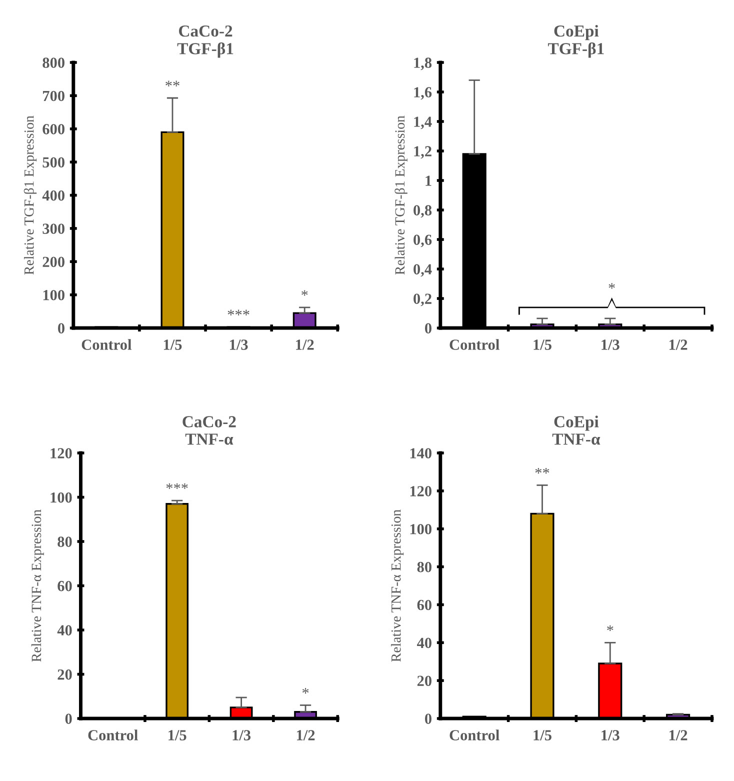 This screenshot has height=781, width=734. Describe the element at coordinates (423, 270) in the screenshot. I see `y-tick-label: 0,4` at that location.